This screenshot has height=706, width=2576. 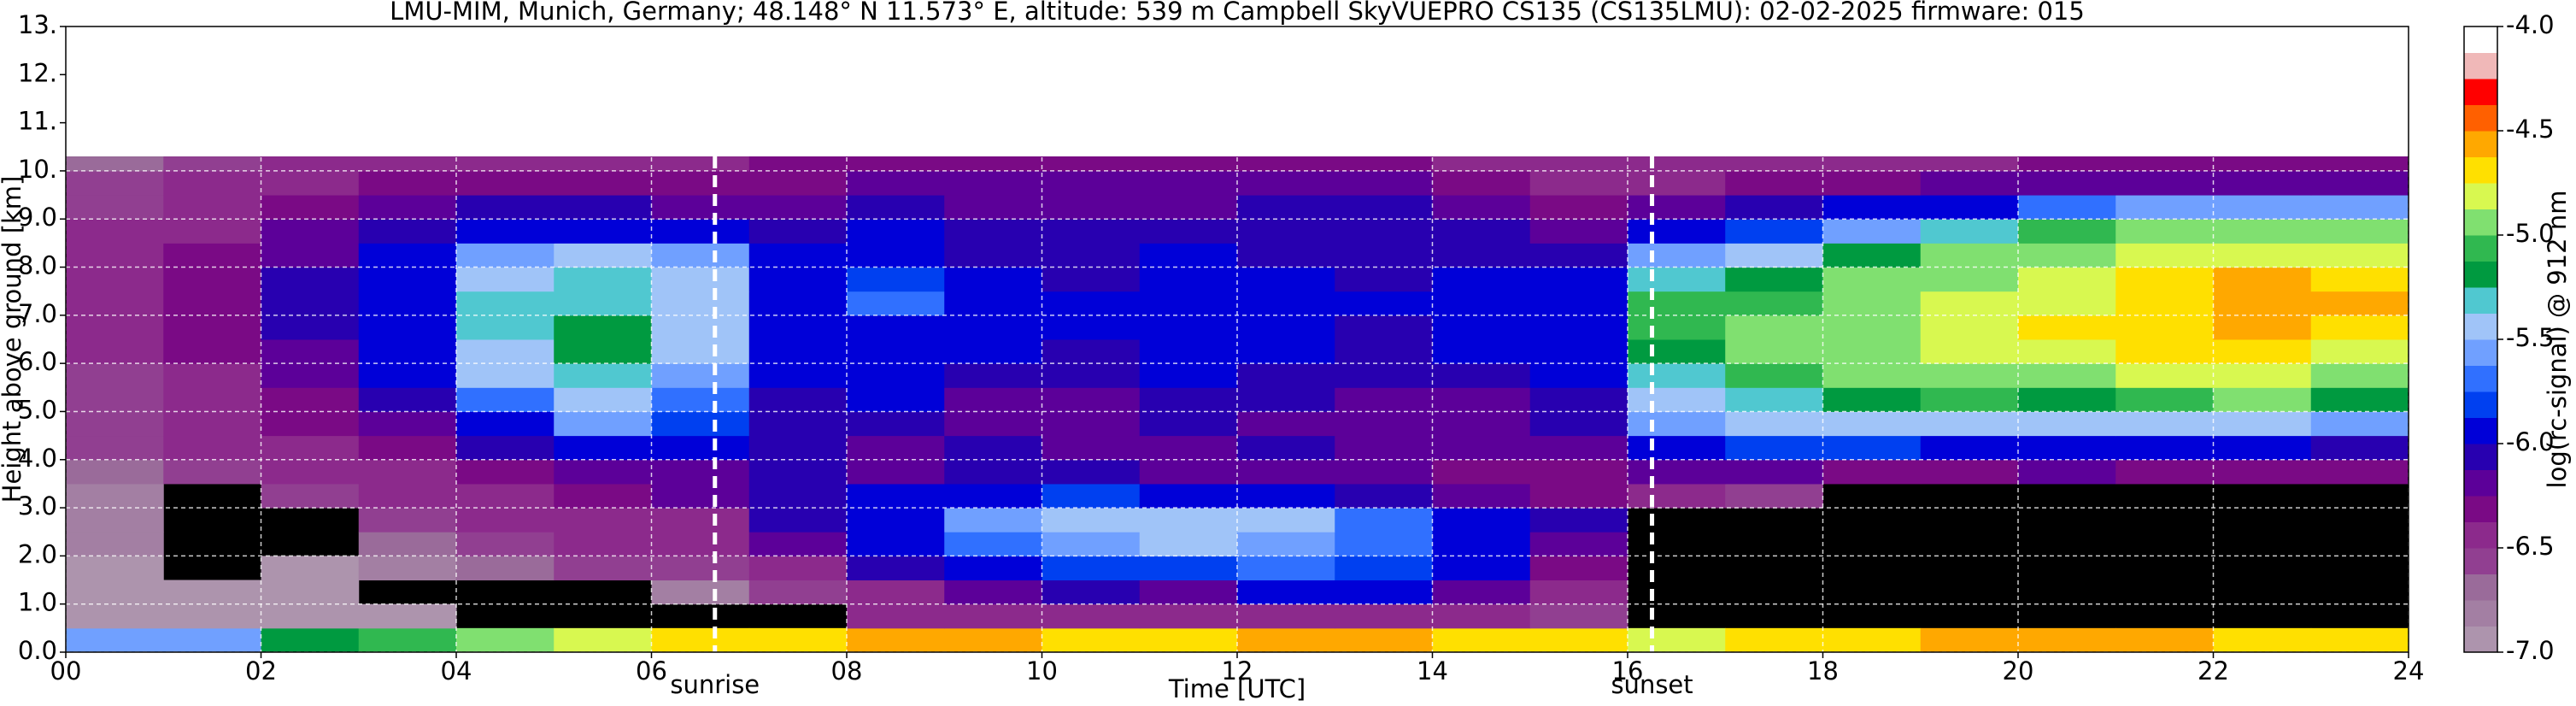 I want to click on y-tick-label: 7.0, so click(x=37, y=313).